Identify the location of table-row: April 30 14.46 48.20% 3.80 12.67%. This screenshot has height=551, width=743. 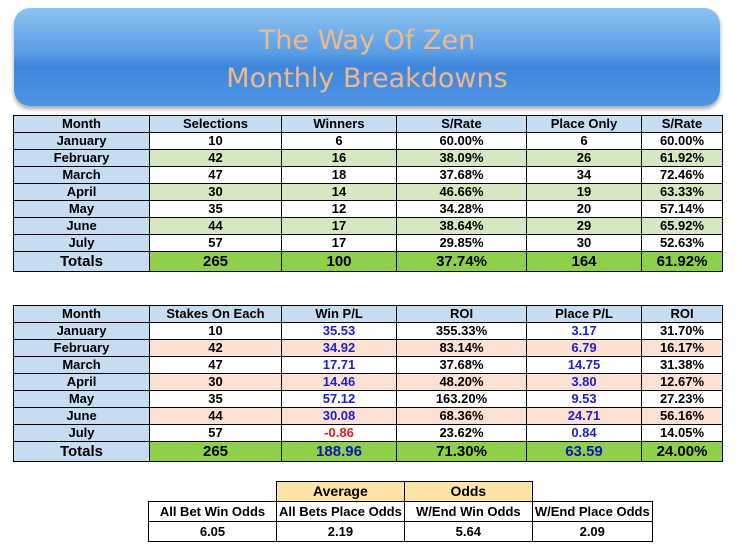
(368, 382).